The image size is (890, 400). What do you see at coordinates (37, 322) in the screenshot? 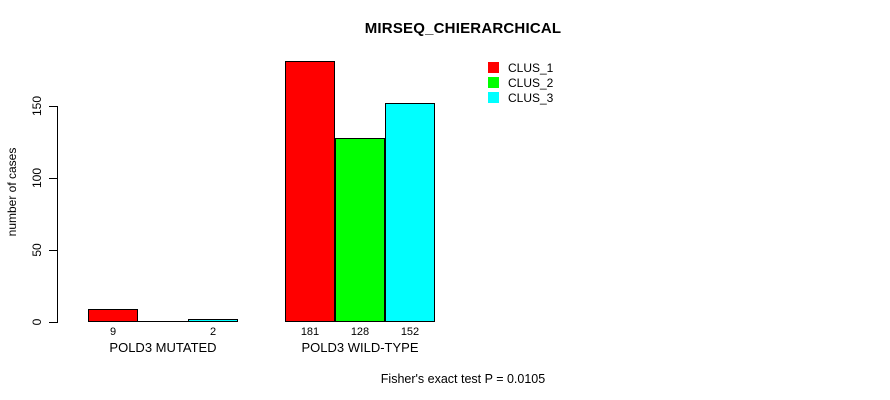
I see `y-axis-tick-label: 0` at bounding box center [37, 322].